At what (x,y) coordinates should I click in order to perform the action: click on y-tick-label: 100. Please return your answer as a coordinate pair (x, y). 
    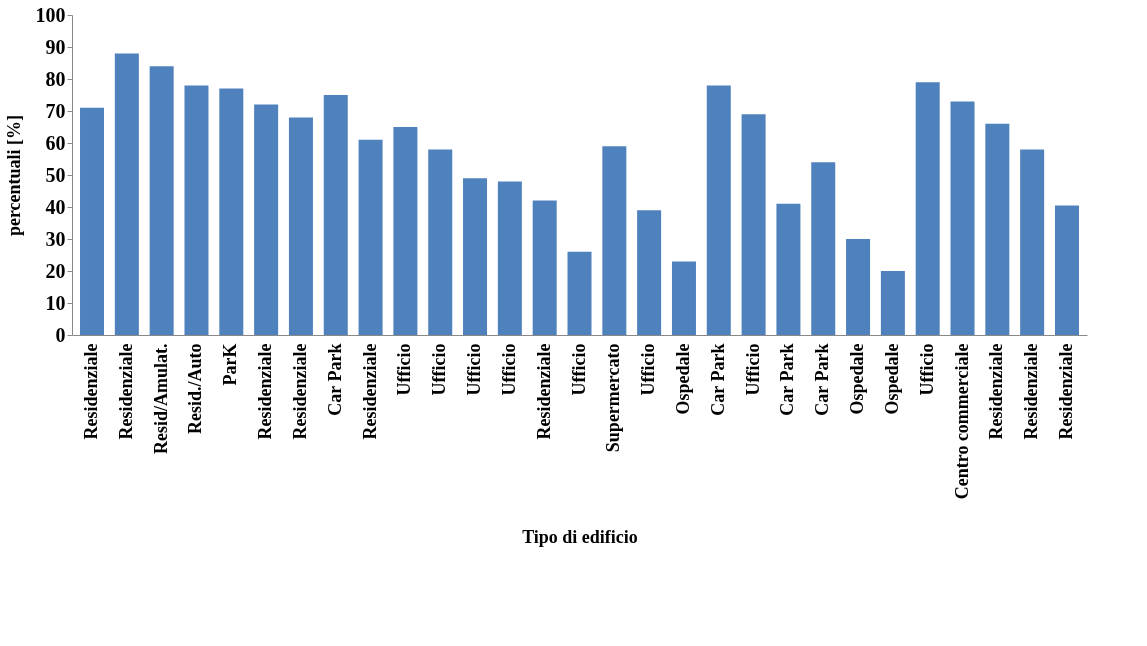
    Looking at the image, I should click on (50, 14).